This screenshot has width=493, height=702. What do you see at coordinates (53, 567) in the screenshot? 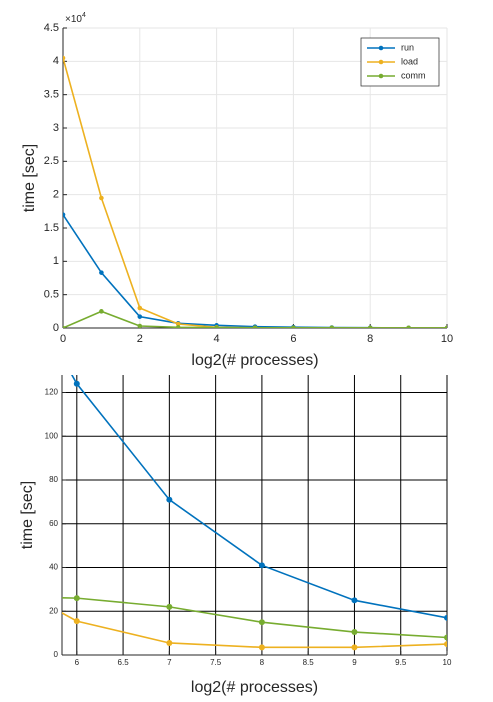
I see `y-tick-label: 40` at bounding box center [53, 567].